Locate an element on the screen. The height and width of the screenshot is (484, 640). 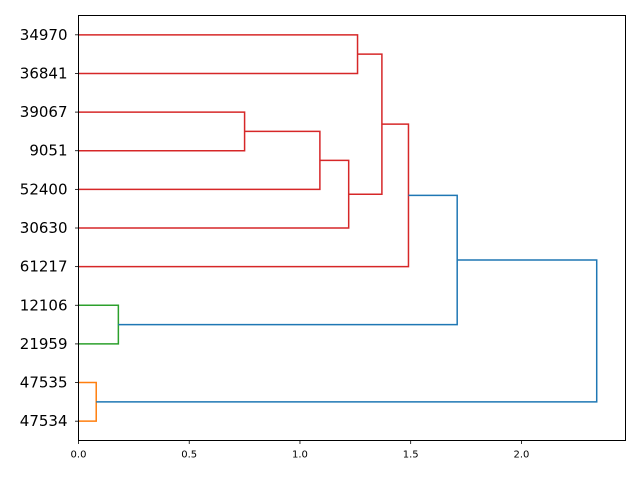
leaf-label-6: 61217 is located at coordinates (44, 267).